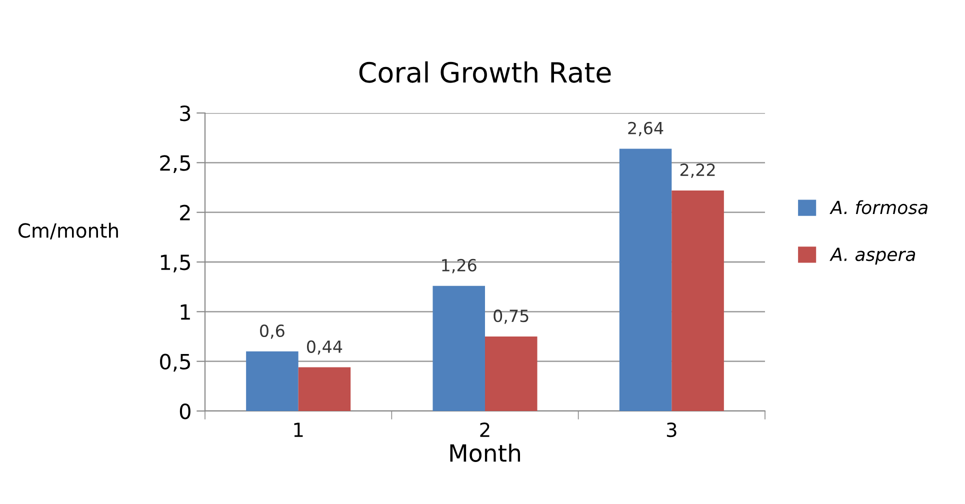  Describe the element at coordinates (68, 231) in the screenshot. I see `y-axis-title: Cm/month` at that location.